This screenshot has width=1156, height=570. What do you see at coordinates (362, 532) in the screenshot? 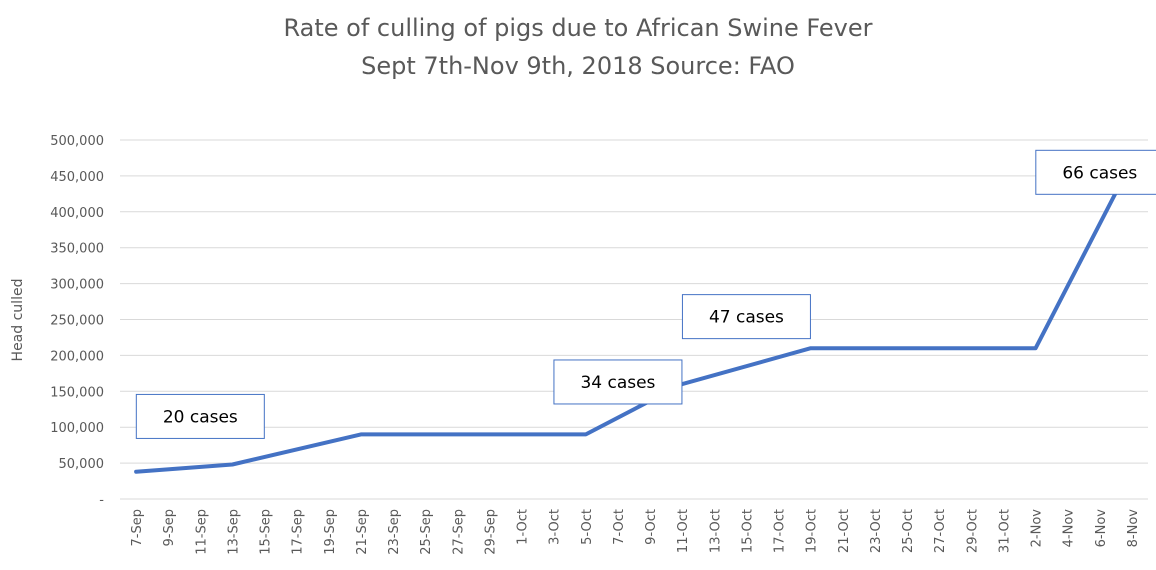
I see `x-tick-label: 21-Sep` at bounding box center [362, 532].